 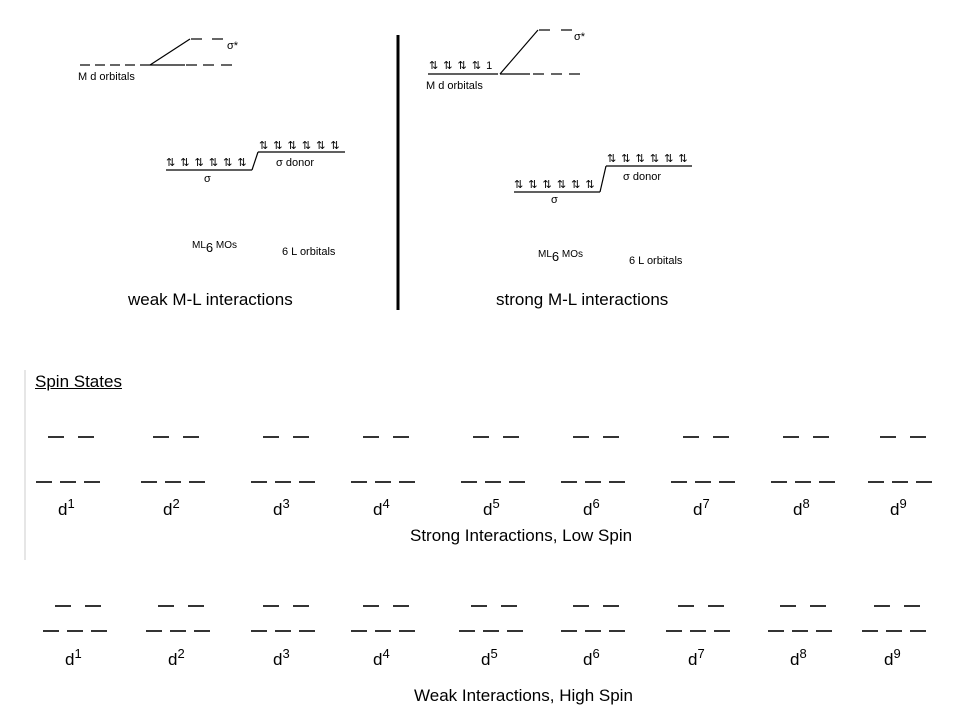 What do you see at coordinates (582, 299) in the screenshot?
I see `strong-interactions-caption: strong M-L interactions` at bounding box center [582, 299].